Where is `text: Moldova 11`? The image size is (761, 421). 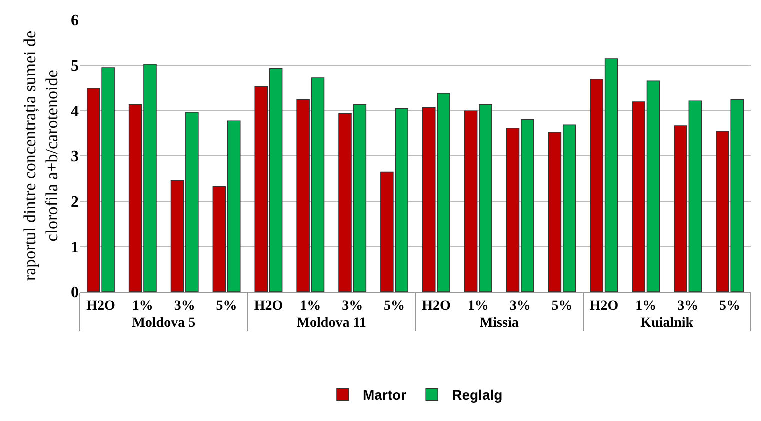
text: Moldova 11 is located at coordinates (331, 323).